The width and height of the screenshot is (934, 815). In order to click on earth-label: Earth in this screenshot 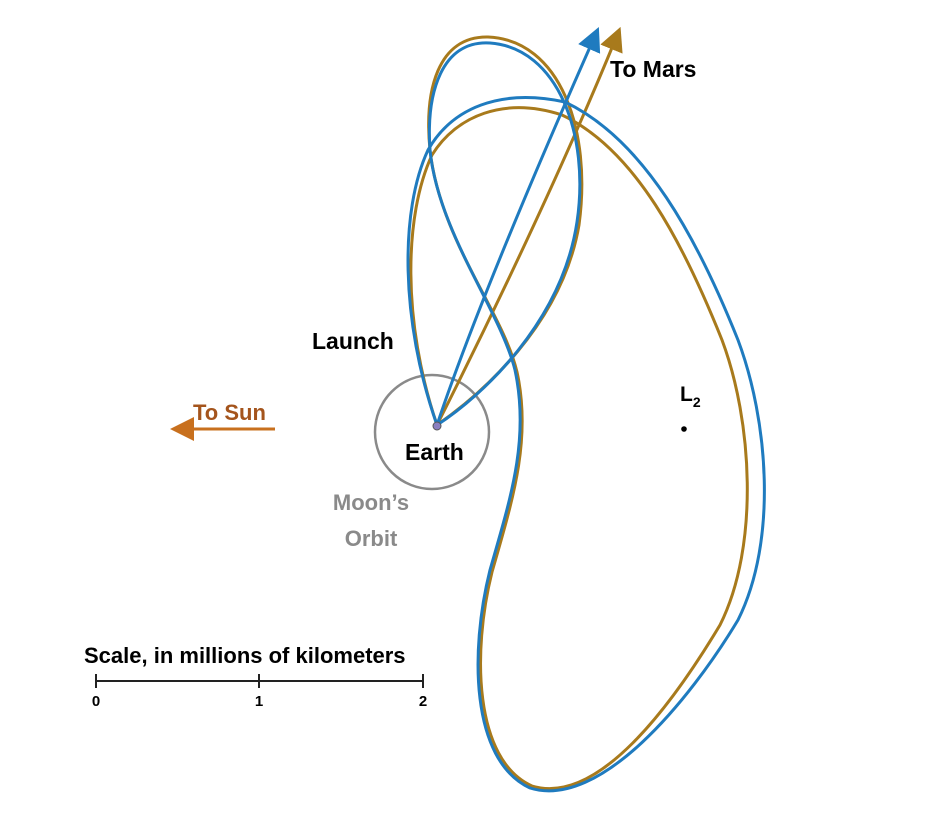, I will do `click(434, 452)`.